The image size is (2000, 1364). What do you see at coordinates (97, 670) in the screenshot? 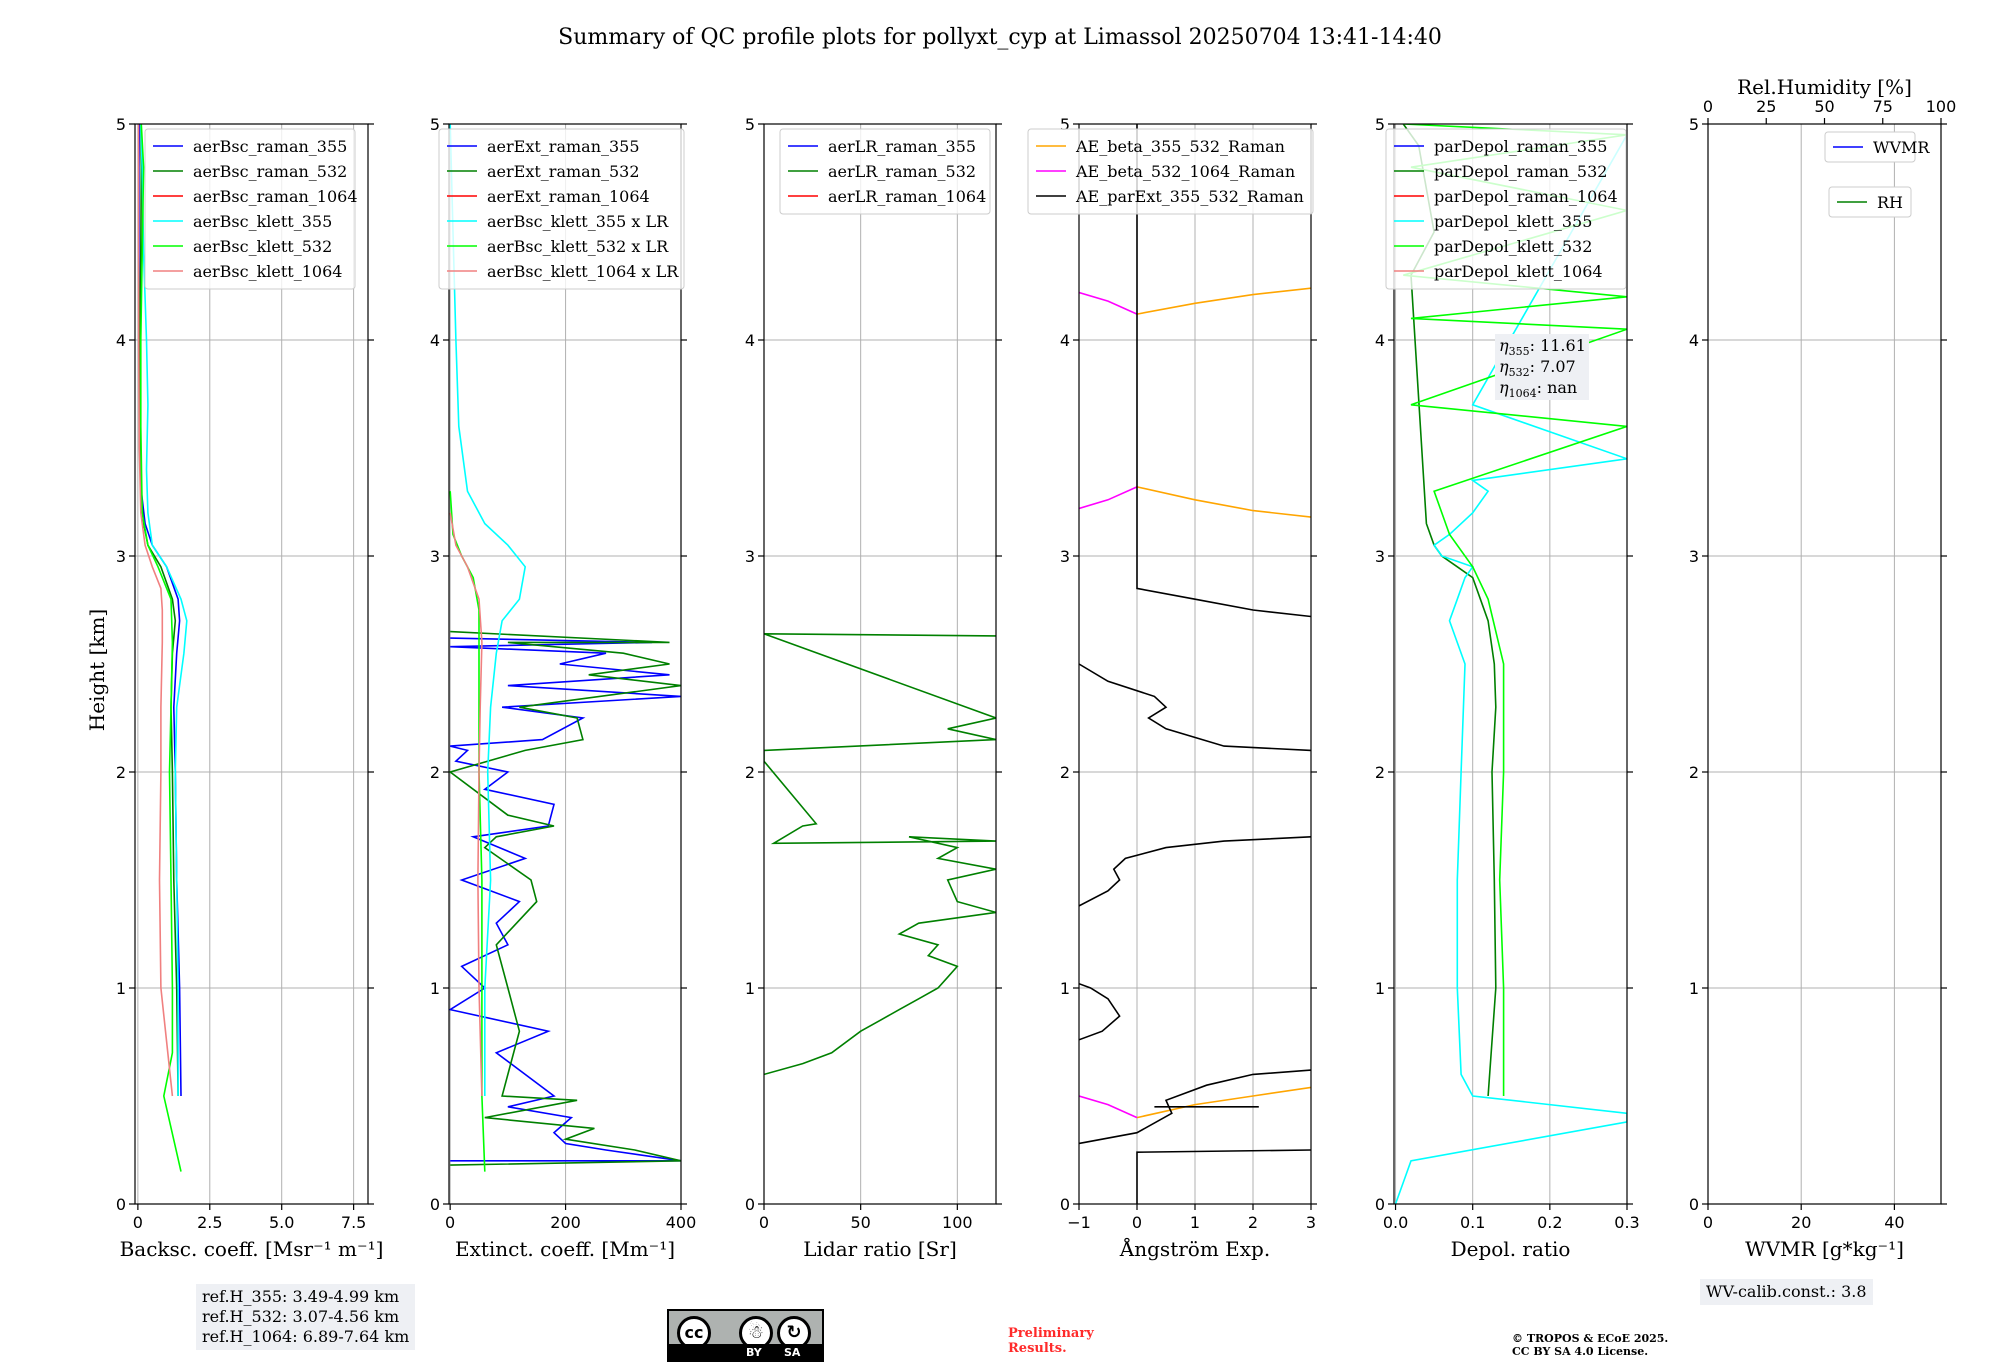
I see `y-axis-label: Height [km]` at bounding box center [97, 670].